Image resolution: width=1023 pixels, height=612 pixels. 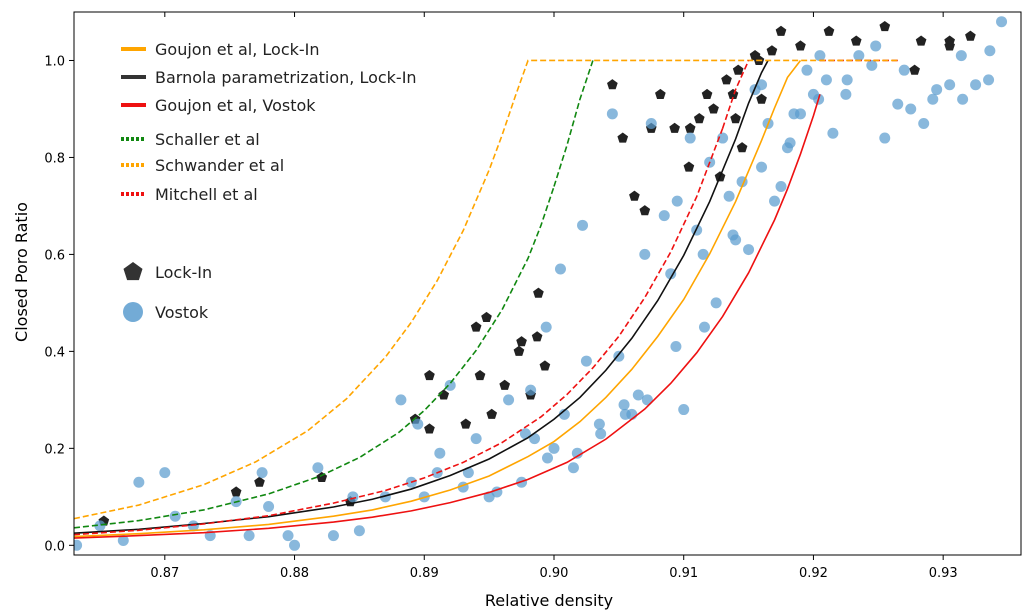 What do you see at coordinates (54, 352) in the screenshot?
I see `y-tick-label: 0.4` at bounding box center [54, 352].